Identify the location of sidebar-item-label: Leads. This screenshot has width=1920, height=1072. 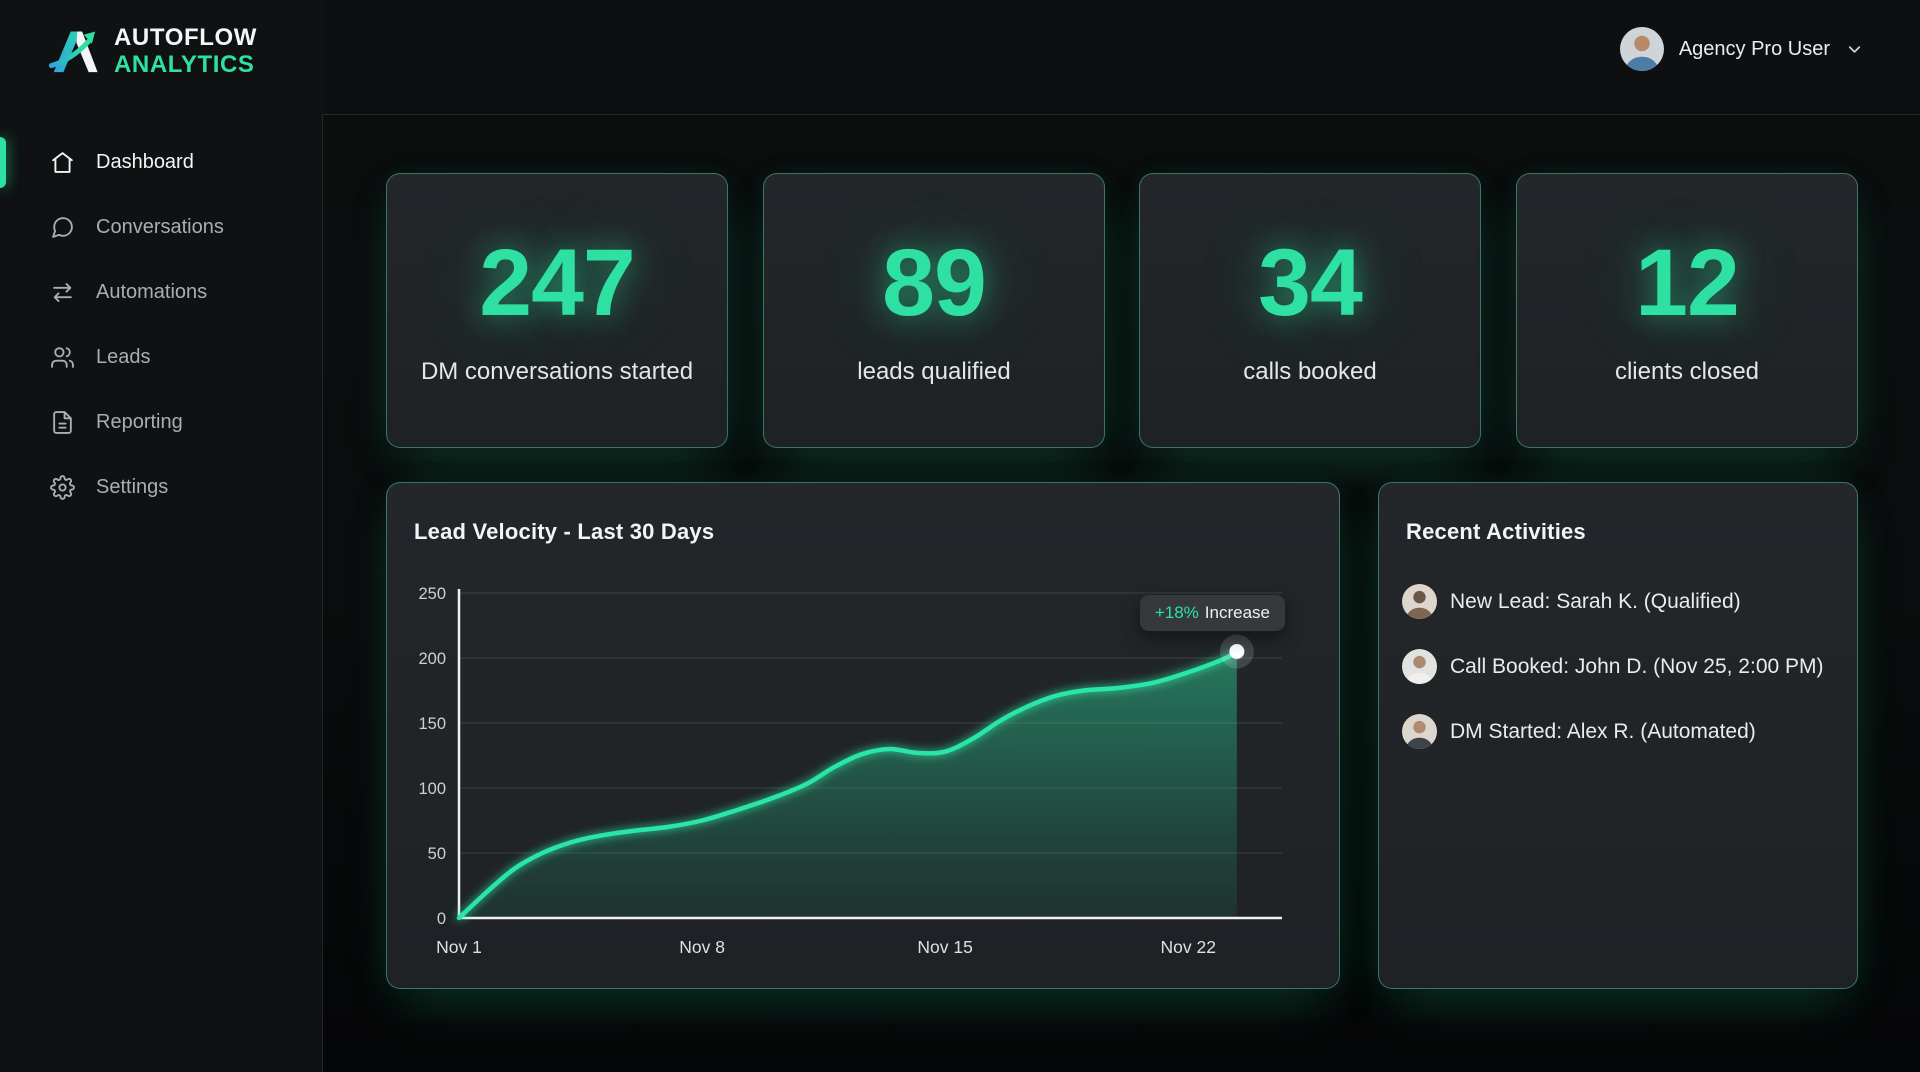
(123, 357).